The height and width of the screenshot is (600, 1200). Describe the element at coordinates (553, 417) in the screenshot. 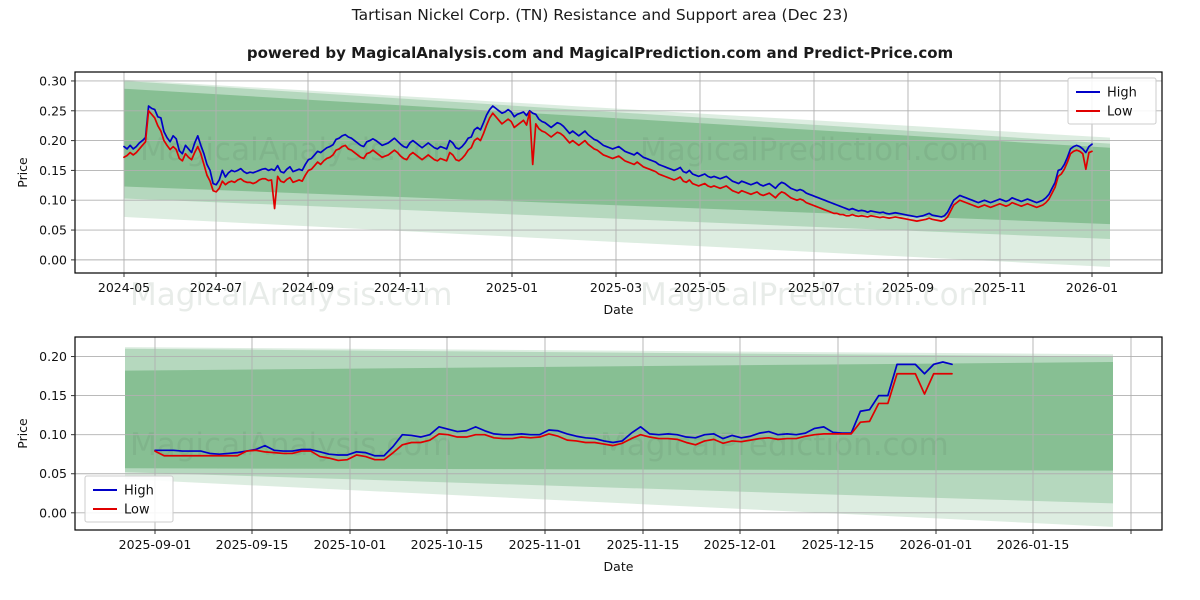

I see `series-line-low` at that location.